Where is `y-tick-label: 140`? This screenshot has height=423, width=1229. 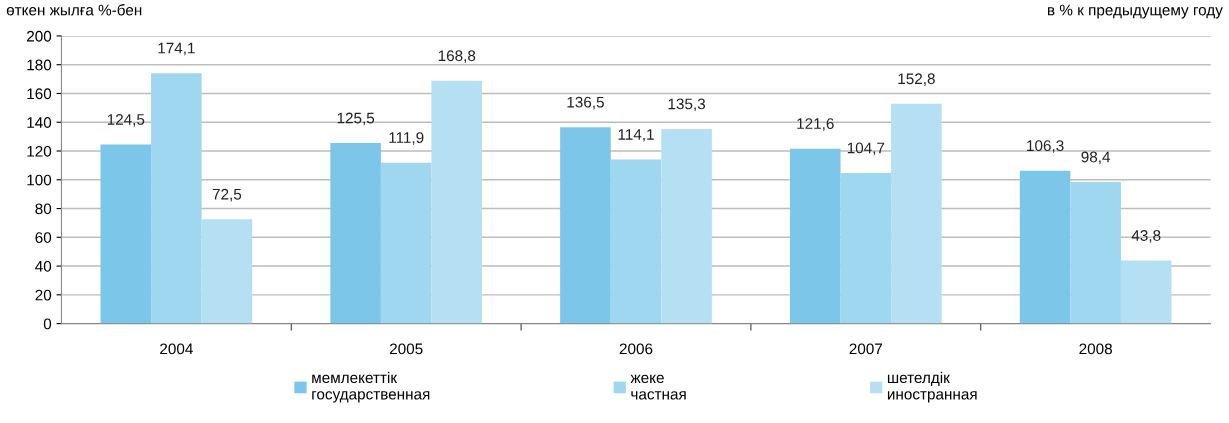 y-tick-label: 140 is located at coordinates (39, 122).